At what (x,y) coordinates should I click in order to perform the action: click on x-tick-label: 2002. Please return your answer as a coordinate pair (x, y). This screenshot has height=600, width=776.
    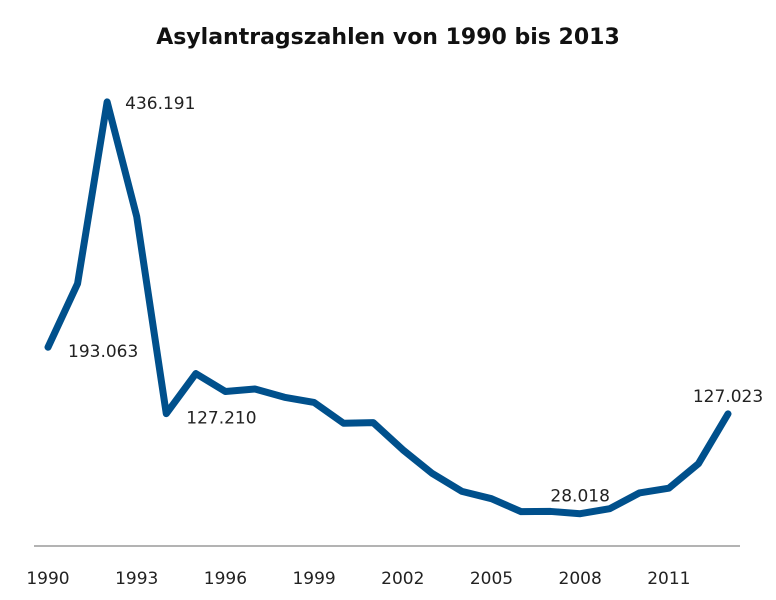
    Looking at the image, I should click on (402, 579).